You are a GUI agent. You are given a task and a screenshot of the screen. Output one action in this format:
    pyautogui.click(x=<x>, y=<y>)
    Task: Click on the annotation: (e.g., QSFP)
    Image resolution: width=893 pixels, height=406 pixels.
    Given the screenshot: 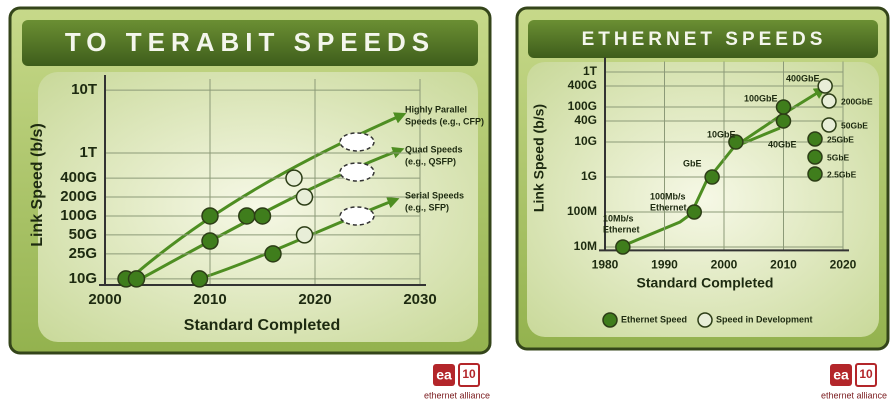 What is the action you would take?
    pyautogui.click(x=430, y=161)
    